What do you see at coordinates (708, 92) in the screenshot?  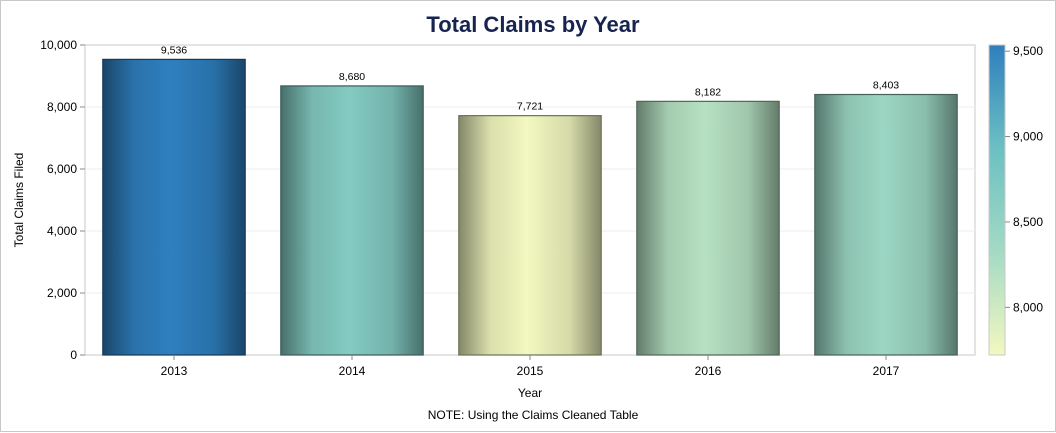 I see `data-label-2016: 8,182` at bounding box center [708, 92].